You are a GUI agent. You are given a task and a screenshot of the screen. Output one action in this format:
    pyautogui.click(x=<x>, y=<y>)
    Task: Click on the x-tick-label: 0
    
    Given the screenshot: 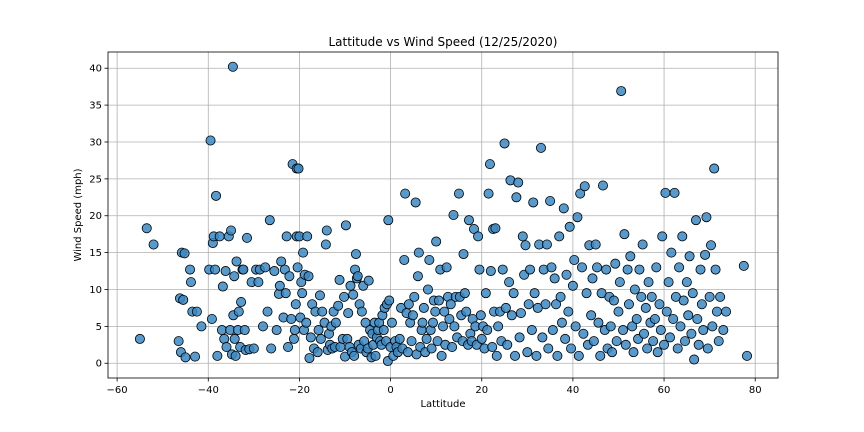 What is the action you would take?
    pyautogui.click(x=390, y=390)
    